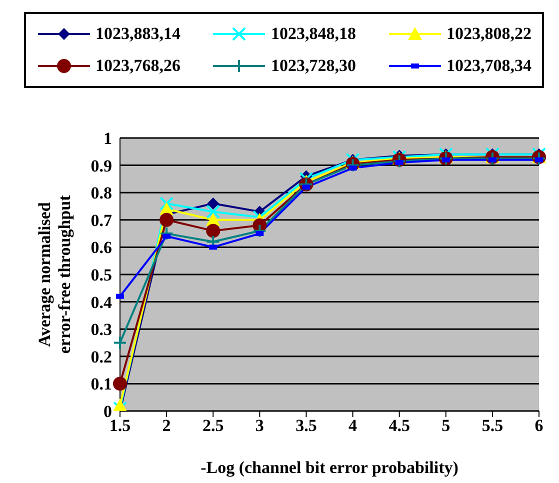 The image size is (559, 483). What do you see at coordinates (101, 330) in the screenshot?
I see `y-tick-label: 0.3` at bounding box center [101, 330].